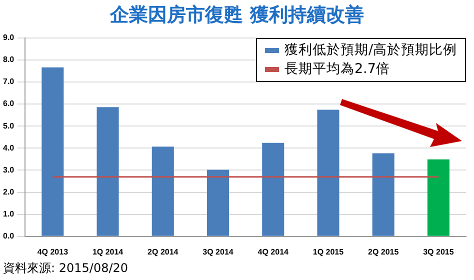  I want to click on y-tick-label: 1.0, so click(8, 214).